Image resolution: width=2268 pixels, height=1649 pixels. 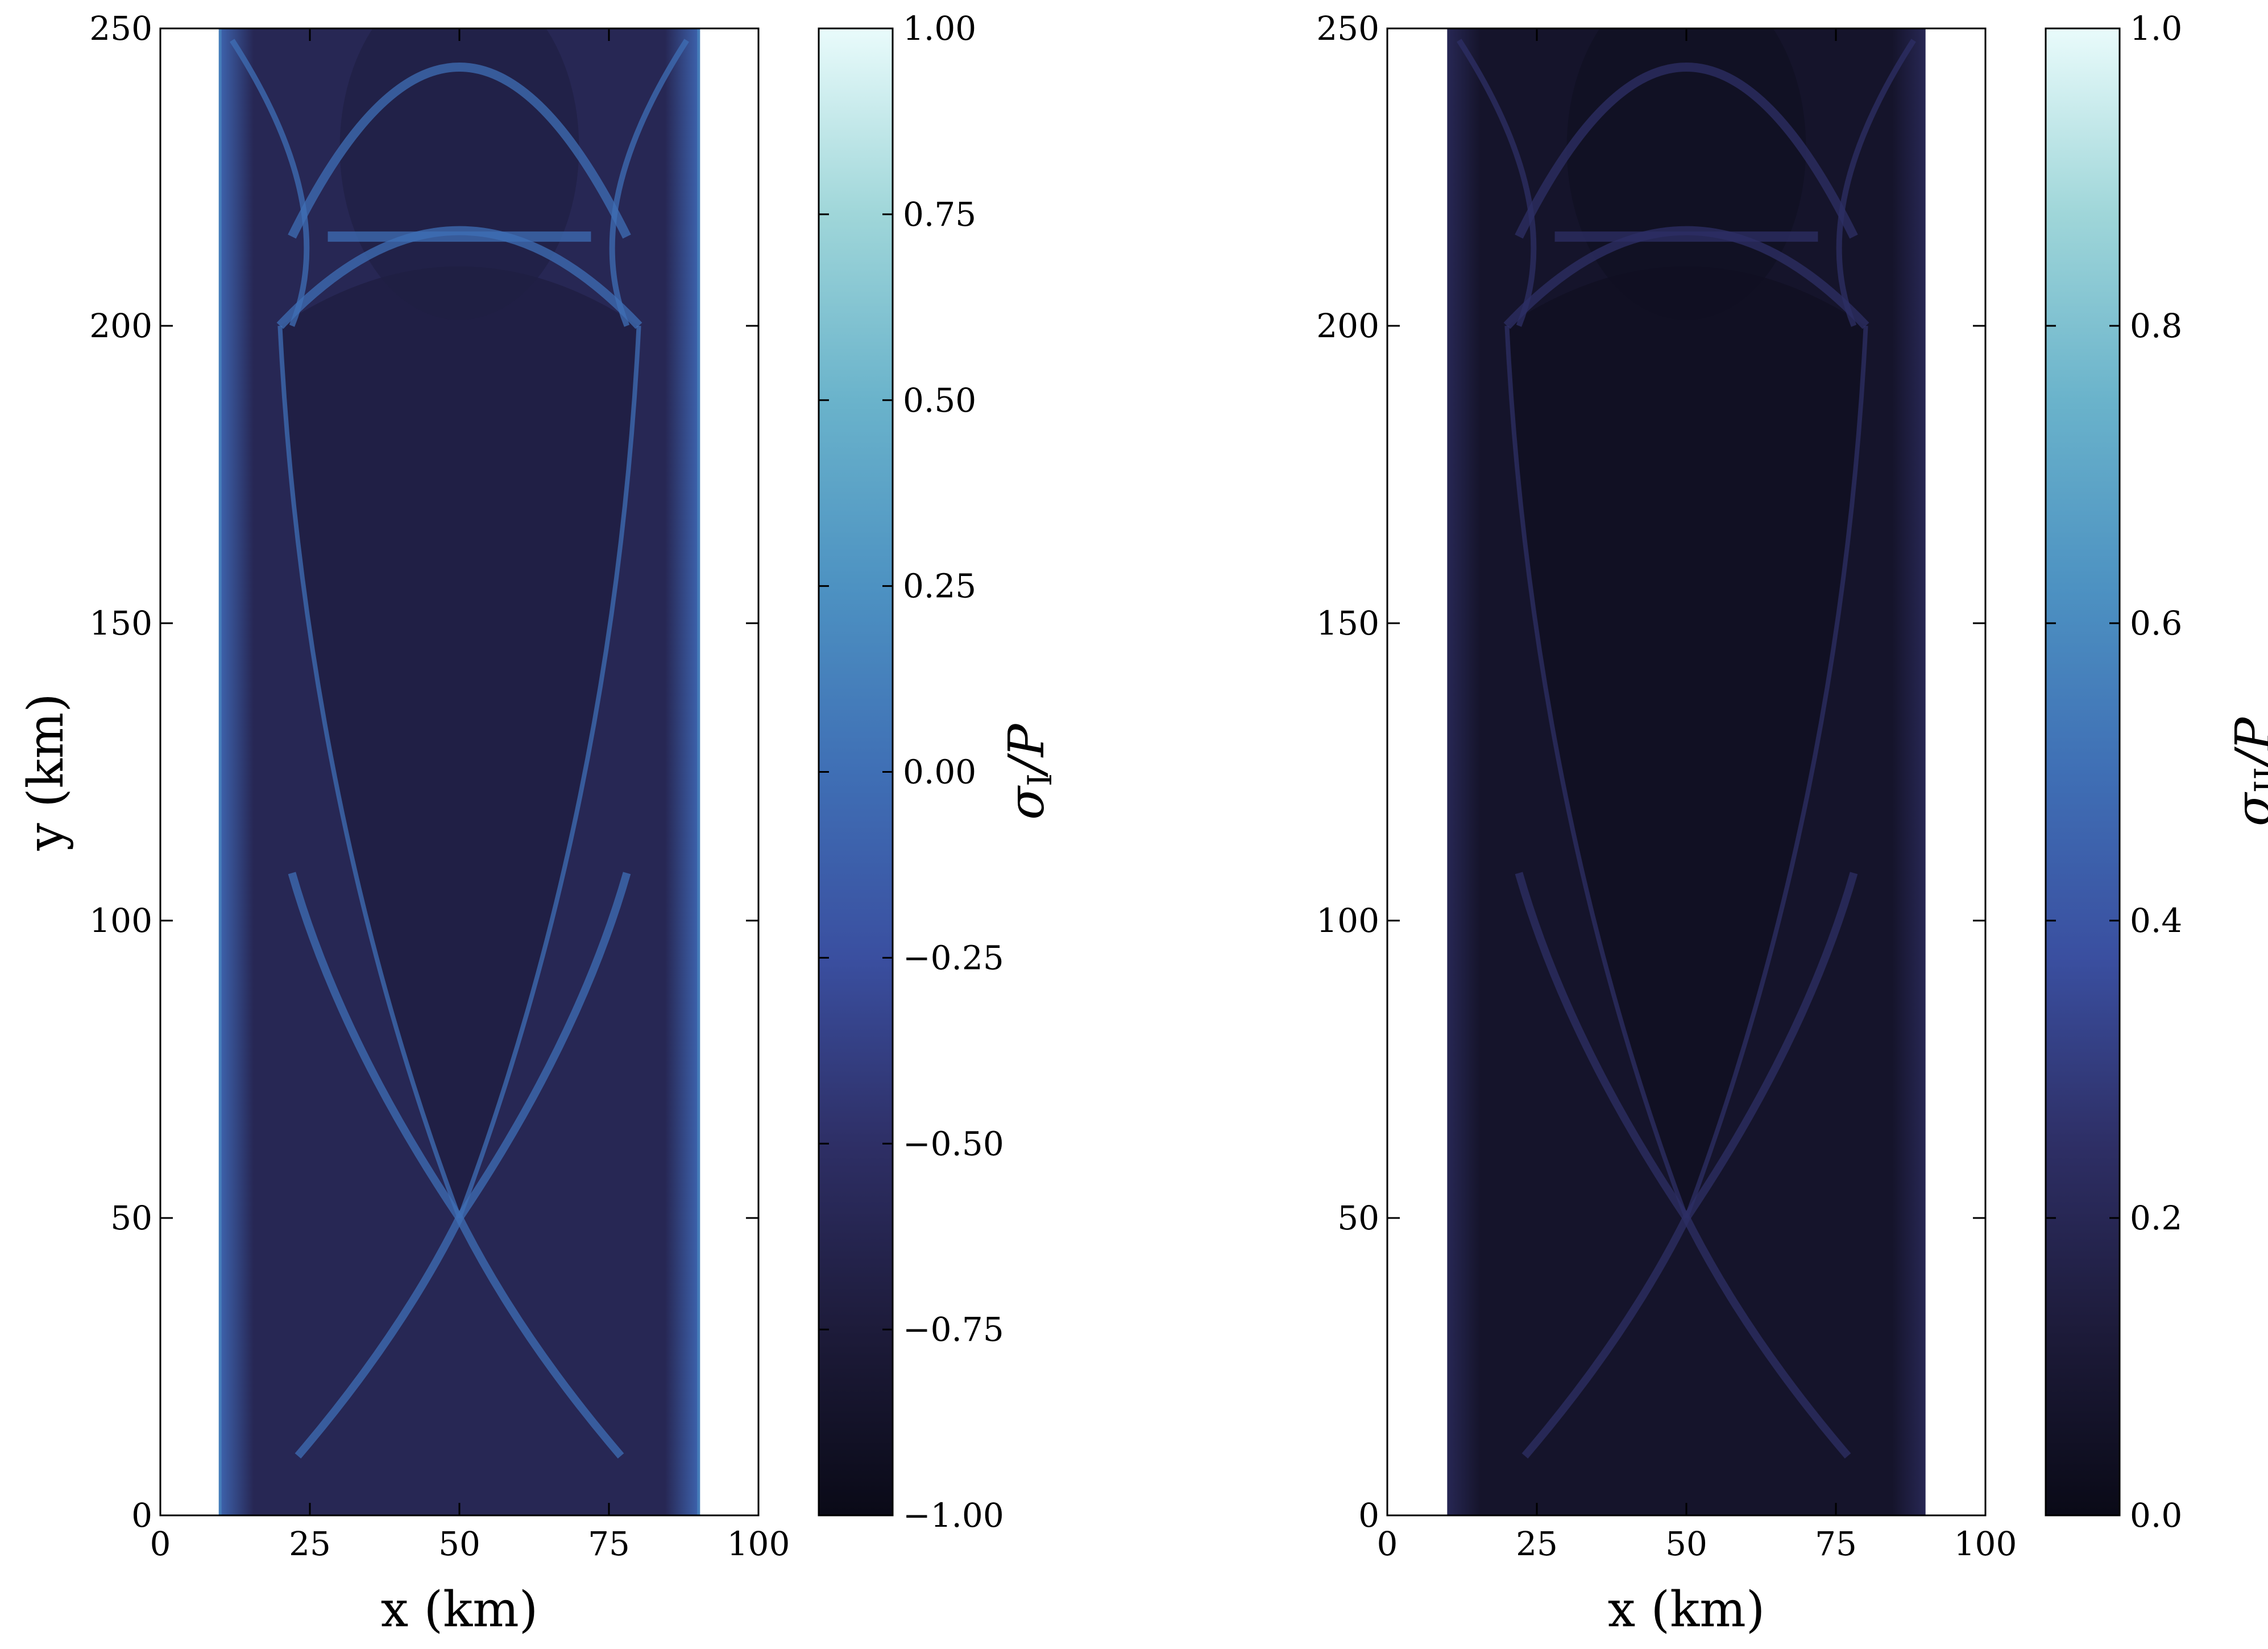 What do you see at coordinates (953, 1329) in the screenshot?
I see `colorbar-tick-label: −0.75` at bounding box center [953, 1329].